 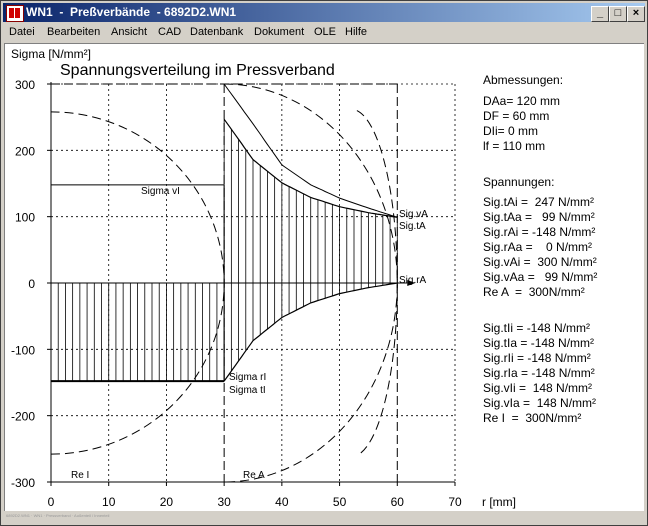 What do you see at coordinates (618, 14) in the screenshot?
I see `maximize-button: □` at bounding box center [618, 14].